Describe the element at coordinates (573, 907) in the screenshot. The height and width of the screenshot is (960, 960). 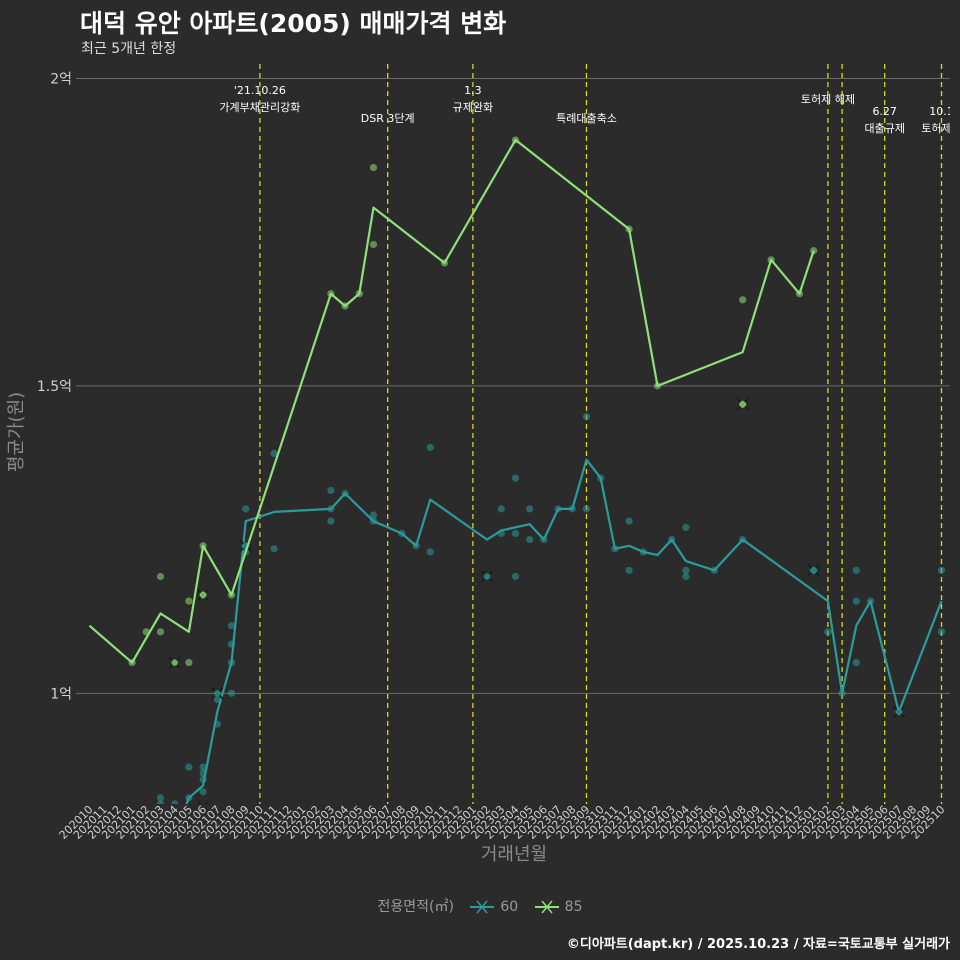
I see `legend-label-85: 85` at that location.